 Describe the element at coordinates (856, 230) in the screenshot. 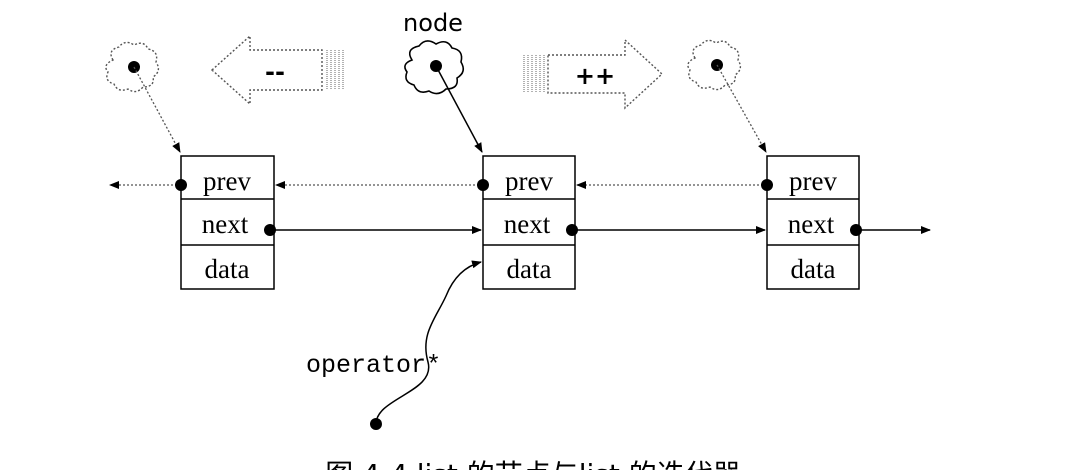

I see `node-3-next-dot` at that location.